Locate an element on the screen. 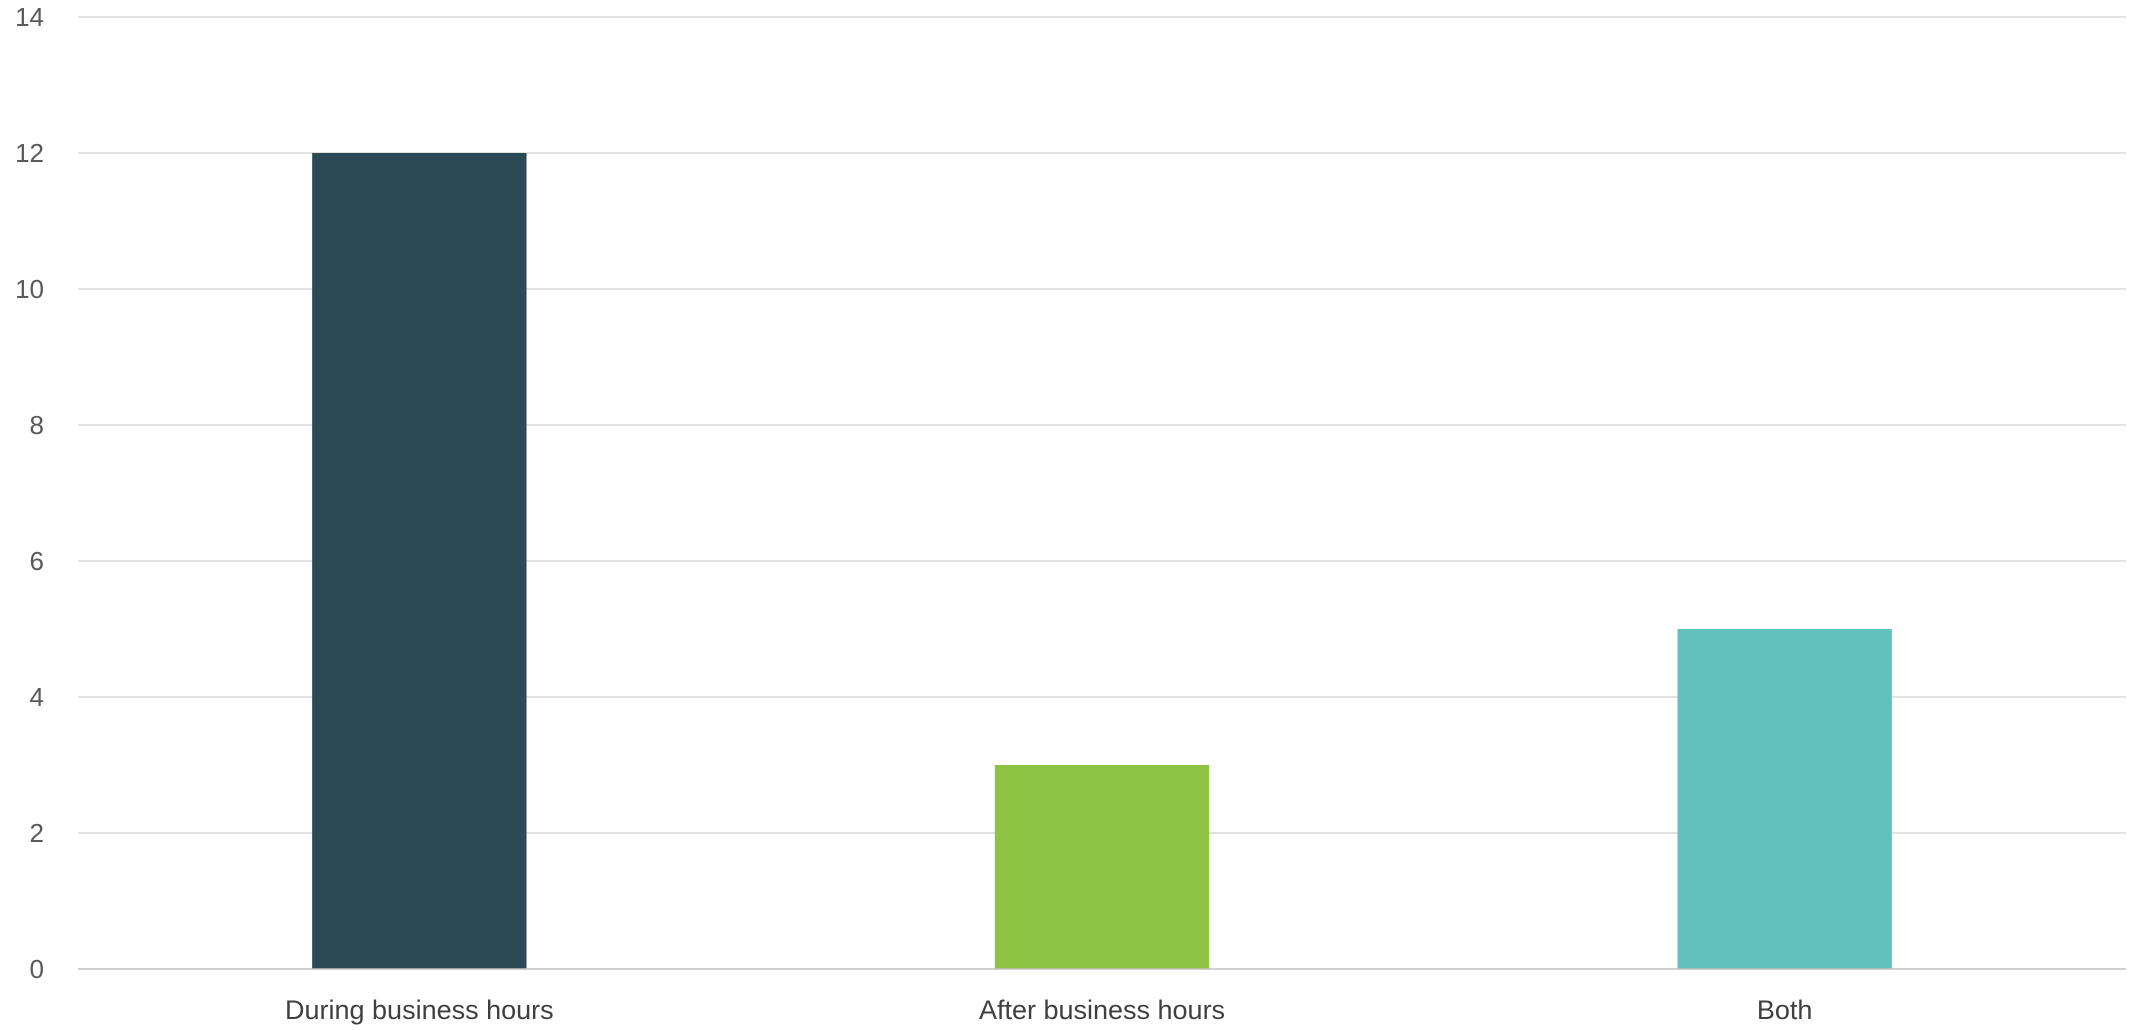 This screenshot has height=1030, width=2138. x-category-label: After business hours is located at coordinates (1102, 1010).